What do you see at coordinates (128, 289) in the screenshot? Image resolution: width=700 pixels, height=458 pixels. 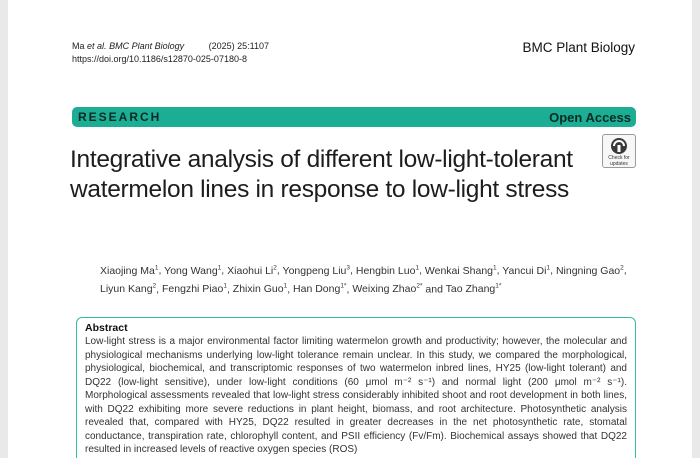 I see `author-name: Liyun Kang2` at bounding box center [128, 289].